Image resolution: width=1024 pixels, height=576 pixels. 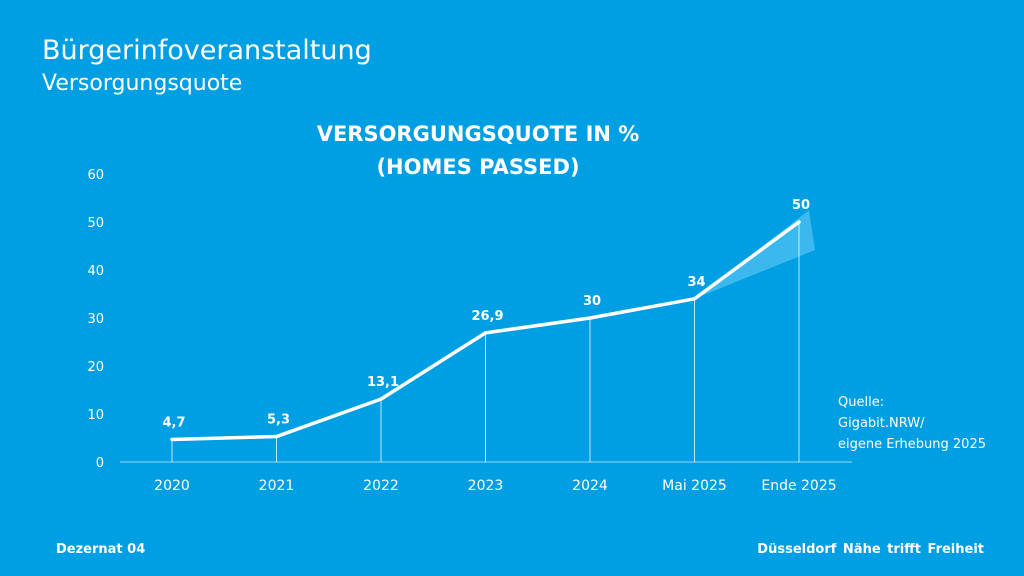 I want to click on x-tick-label-0: 2020, so click(x=172, y=486).